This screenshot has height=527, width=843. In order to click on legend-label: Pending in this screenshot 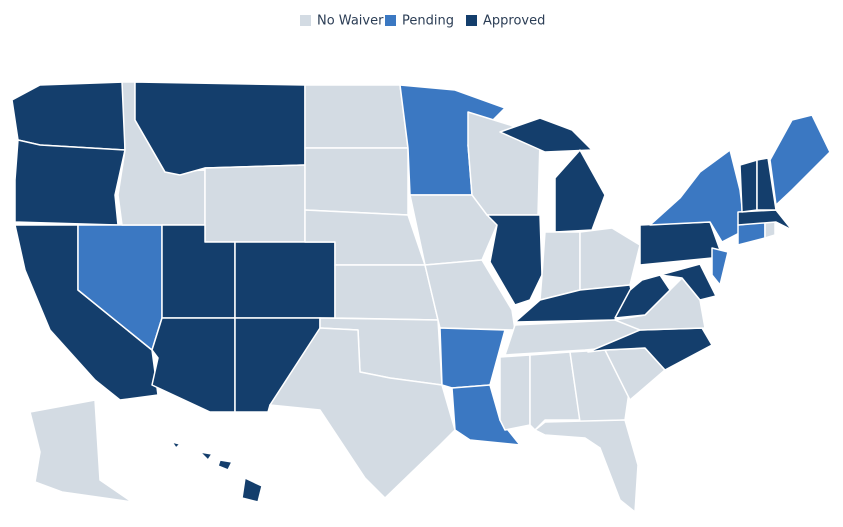, I will do `click(428, 21)`.